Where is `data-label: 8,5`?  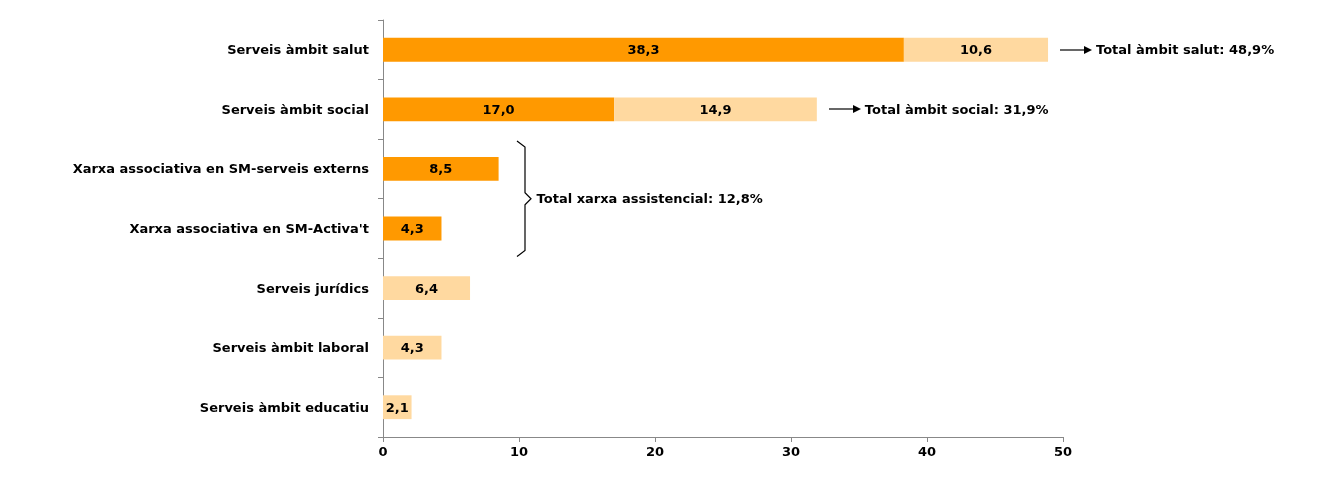
data-label: 8,5 is located at coordinates (441, 169).